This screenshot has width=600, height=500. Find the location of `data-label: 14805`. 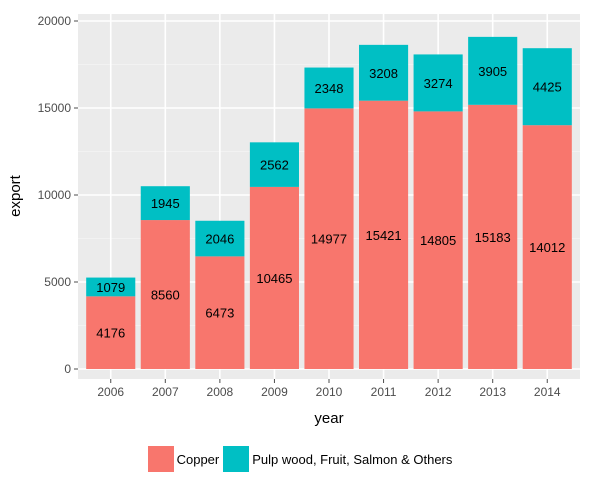

data-label: 14805 is located at coordinates (438, 240).